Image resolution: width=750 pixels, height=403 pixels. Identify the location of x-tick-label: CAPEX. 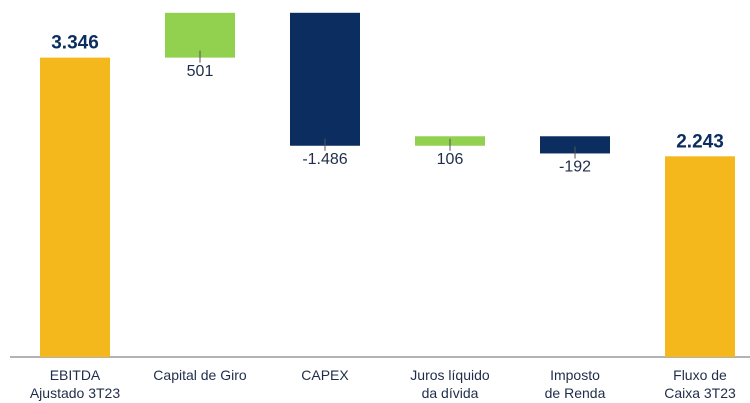
(325, 375).